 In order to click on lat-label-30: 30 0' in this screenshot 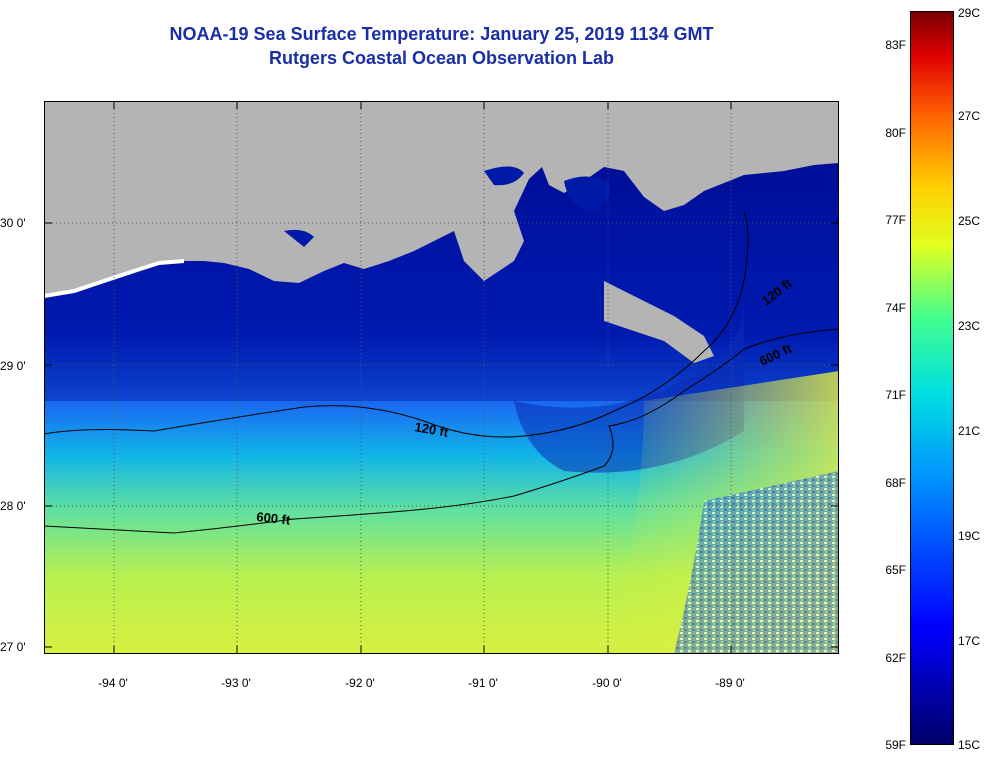, I will do `click(13, 223)`.